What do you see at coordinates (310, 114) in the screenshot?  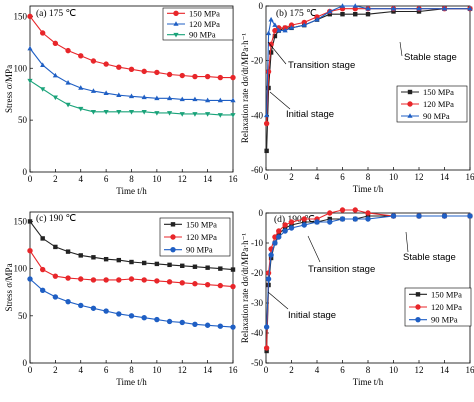 I see `annotation-label: Initial stage` at bounding box center [310, 114].